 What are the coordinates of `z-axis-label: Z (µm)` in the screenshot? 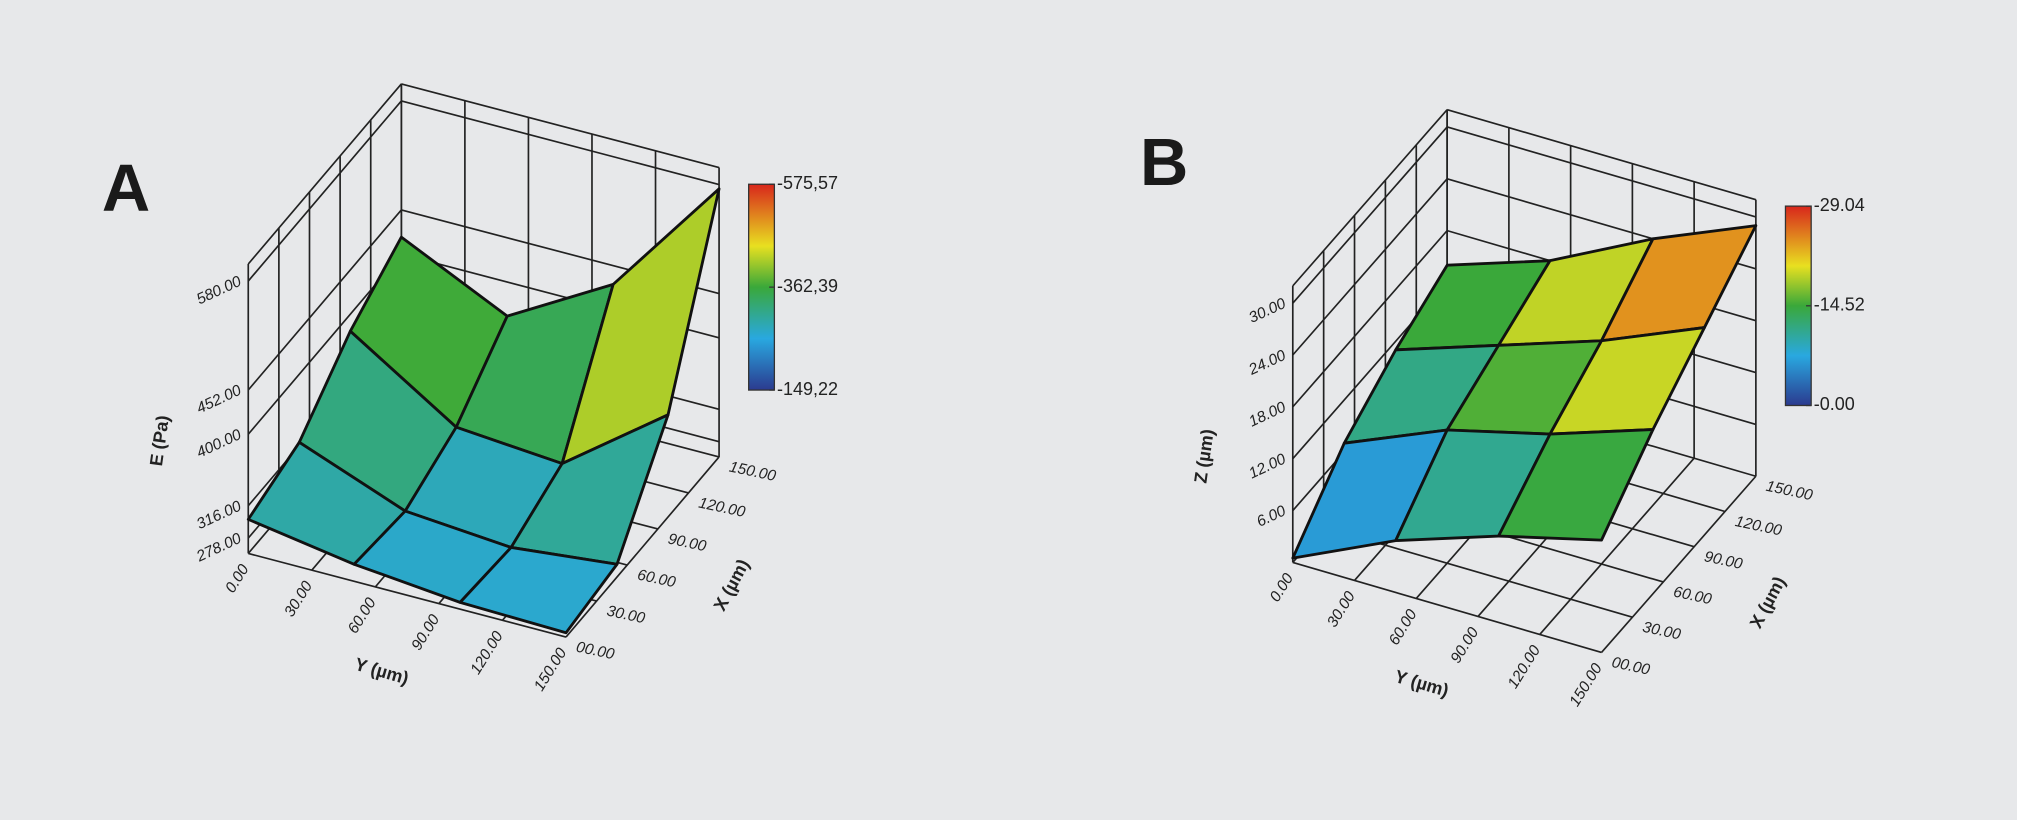 It's located at (1203, 456).